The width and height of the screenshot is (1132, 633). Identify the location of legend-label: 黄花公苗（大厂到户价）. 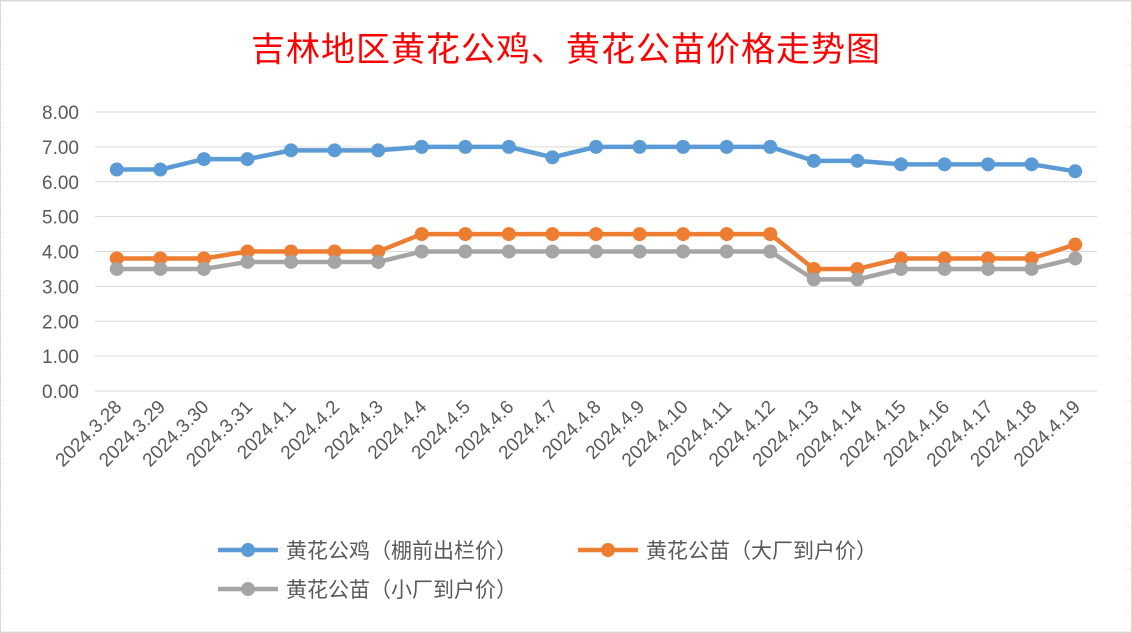
(761, 551).